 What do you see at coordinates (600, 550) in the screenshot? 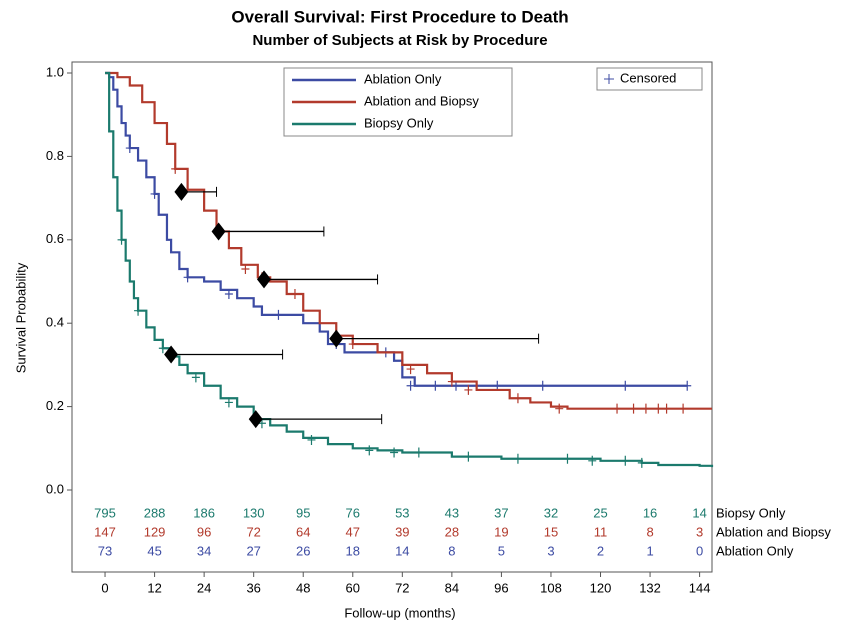
I see `at-risk-count: 2` at bounding box center [600, 550].